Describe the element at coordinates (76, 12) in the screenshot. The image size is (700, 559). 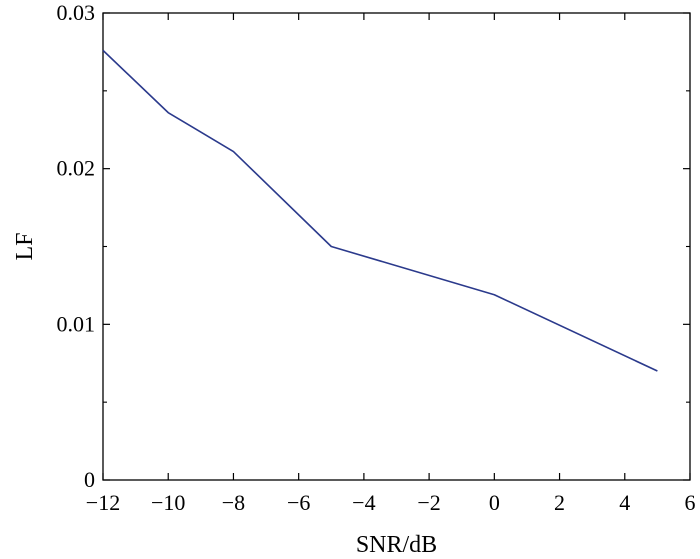
I see `y-tick-label: 0.03` at that location.